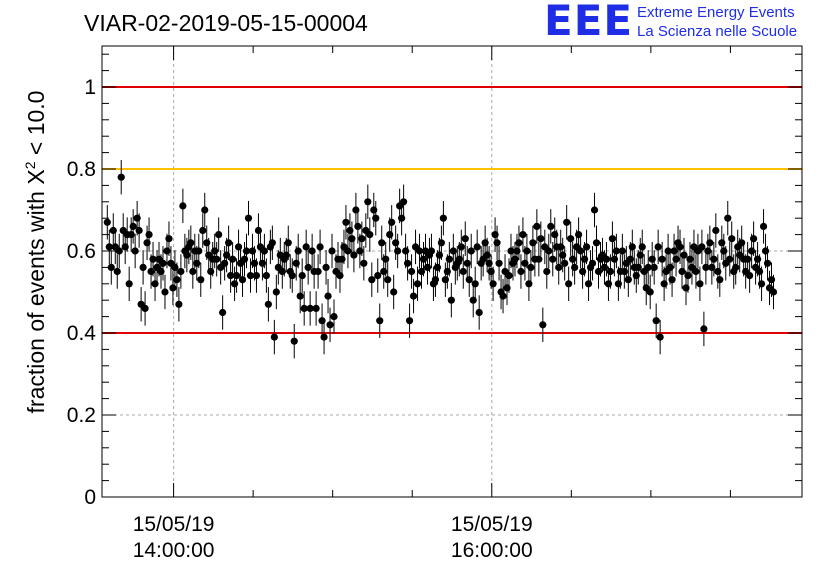 The image size is (836, 572). I want to click on y-tick-label: 0, so click(90, 497).